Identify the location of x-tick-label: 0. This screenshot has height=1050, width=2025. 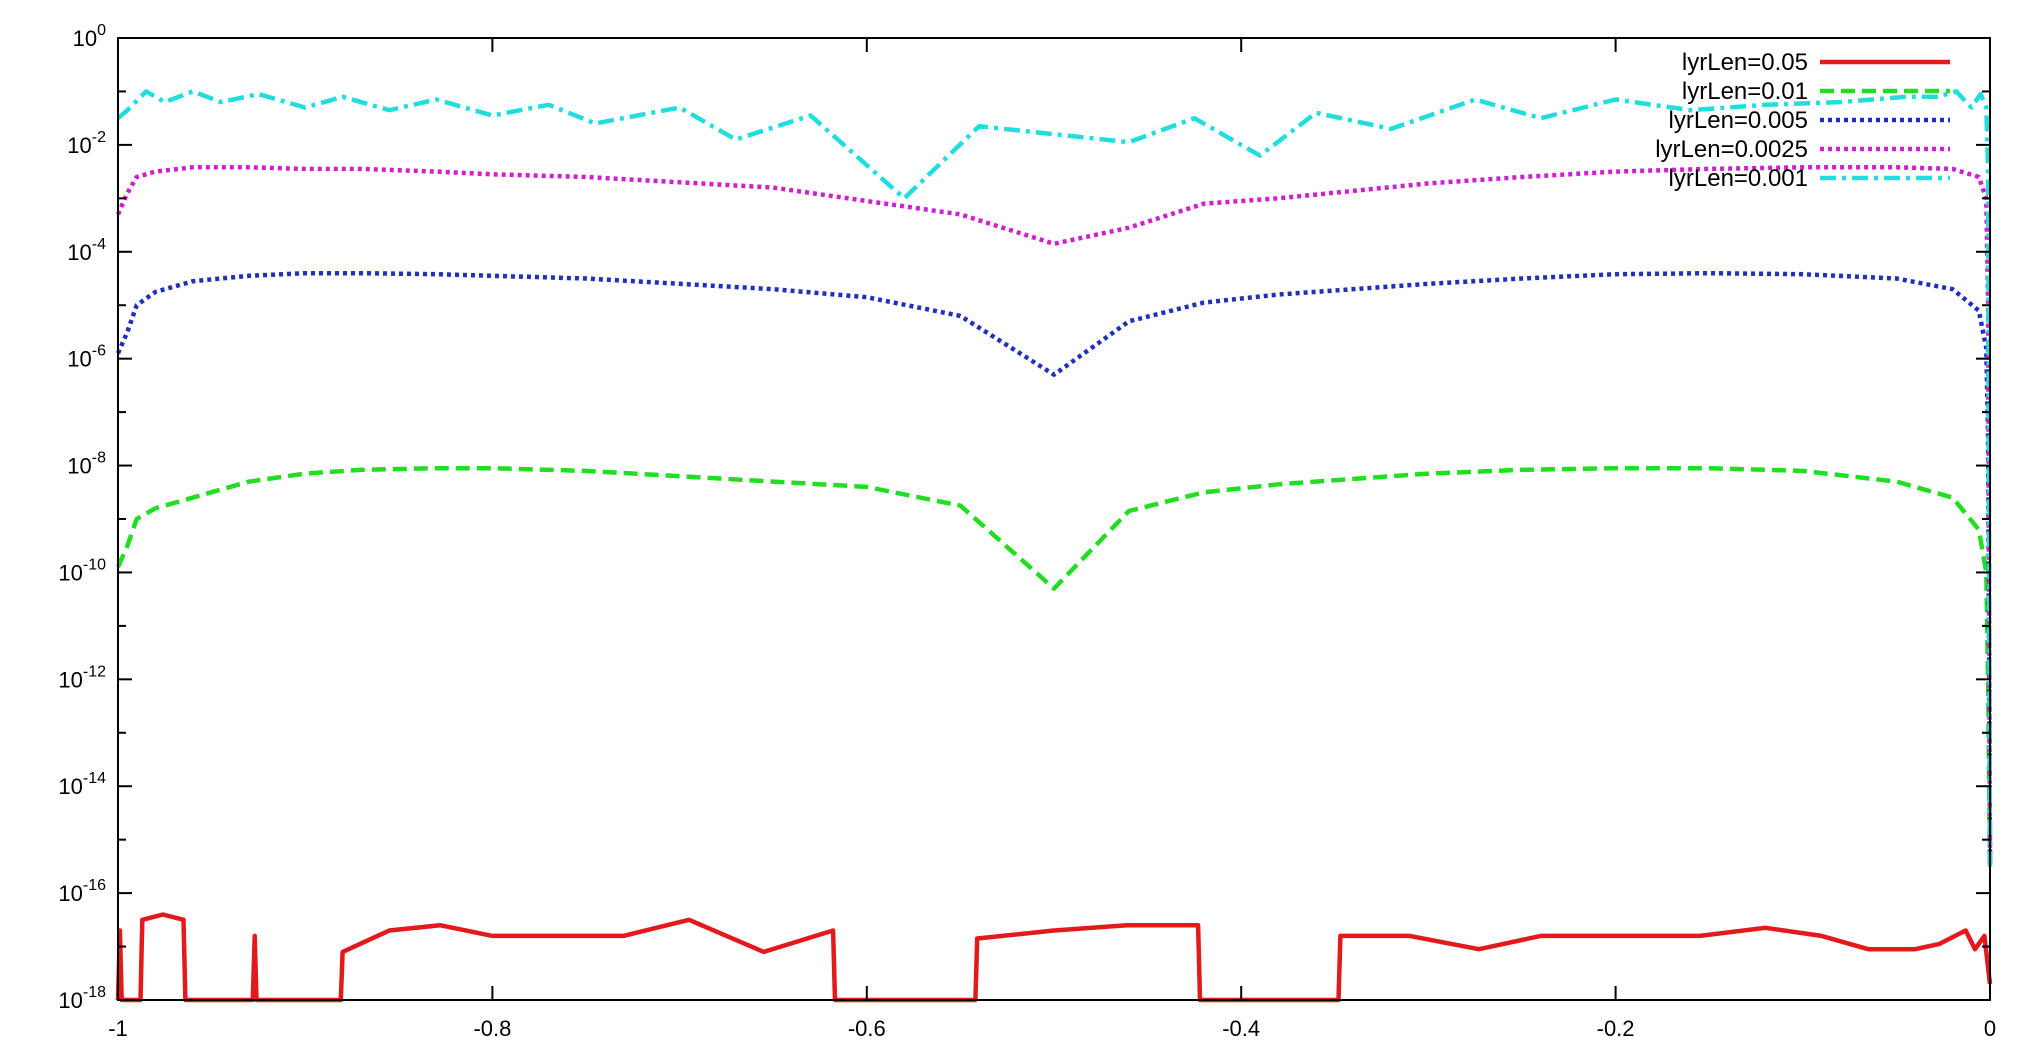
(1990, 1028).